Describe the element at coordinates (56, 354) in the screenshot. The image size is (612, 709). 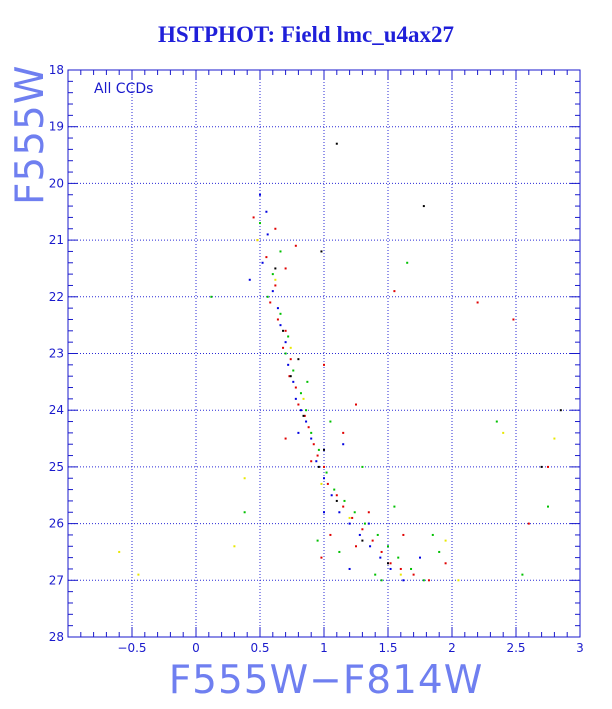
I see `y-tick-label: 23` at that location.